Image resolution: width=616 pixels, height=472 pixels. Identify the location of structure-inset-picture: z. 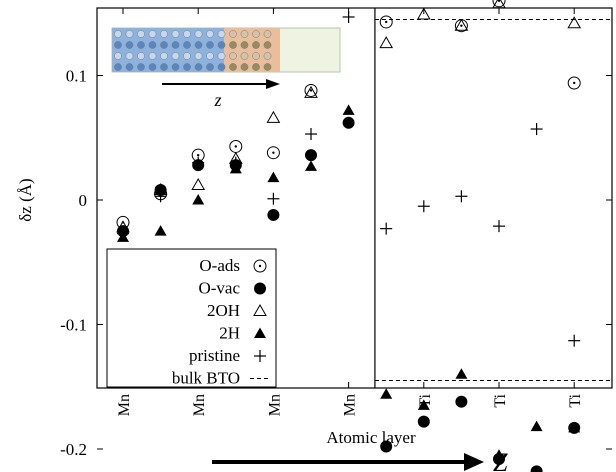
(226, 68).